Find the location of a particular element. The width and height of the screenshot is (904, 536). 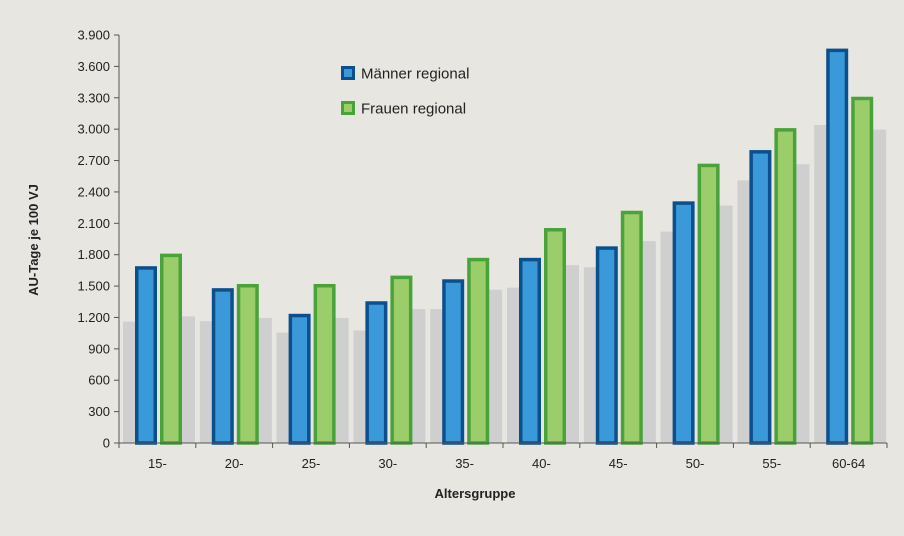

x-tick-label: 60-64 is located at coordinates (848, 463).